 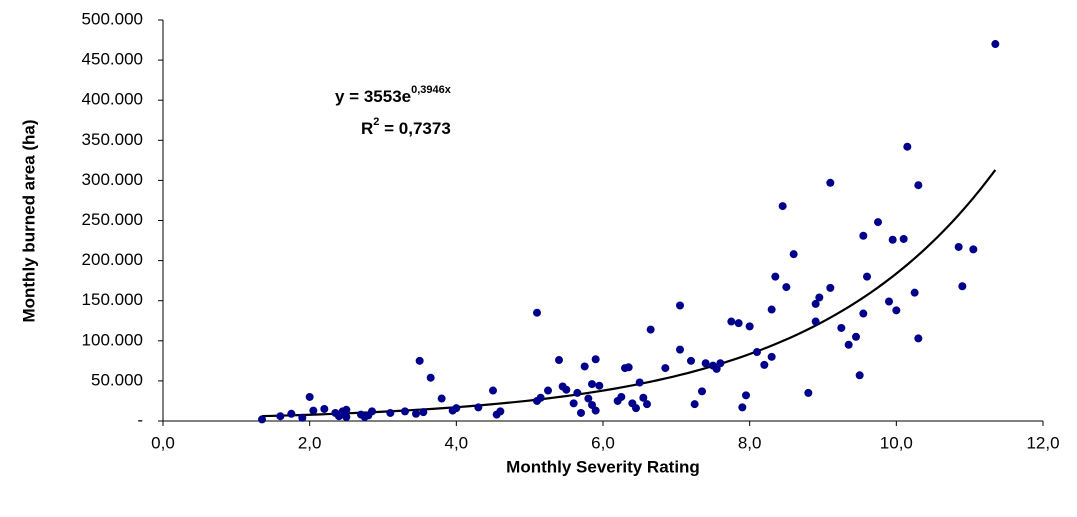 I want to click on equation-text: y = 3553e, so click(x=373, y=96).